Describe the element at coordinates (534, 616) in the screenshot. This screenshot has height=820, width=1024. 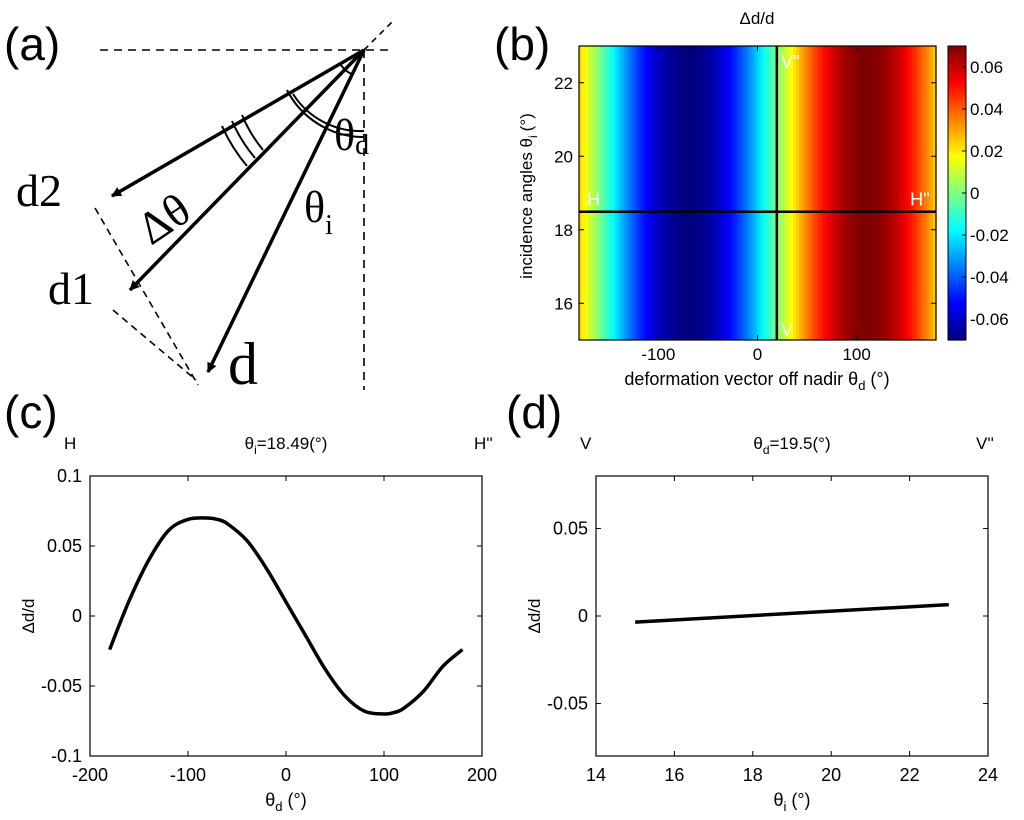
I see `chart-d-y-axis-label: Δd/d` at that location.